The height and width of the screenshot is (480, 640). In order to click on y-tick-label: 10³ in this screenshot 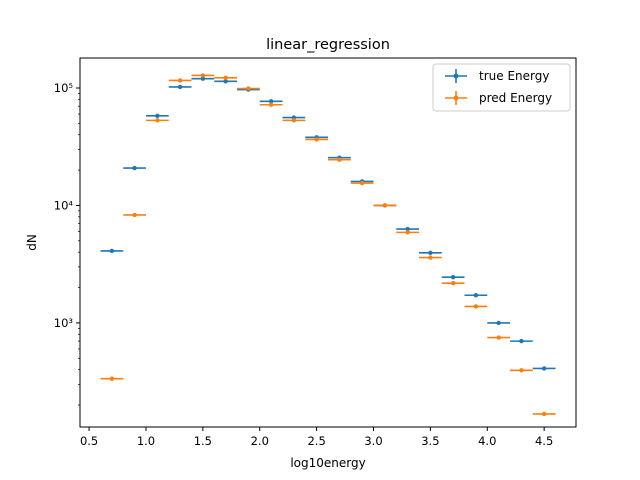, I will do `click(64, 323)`.